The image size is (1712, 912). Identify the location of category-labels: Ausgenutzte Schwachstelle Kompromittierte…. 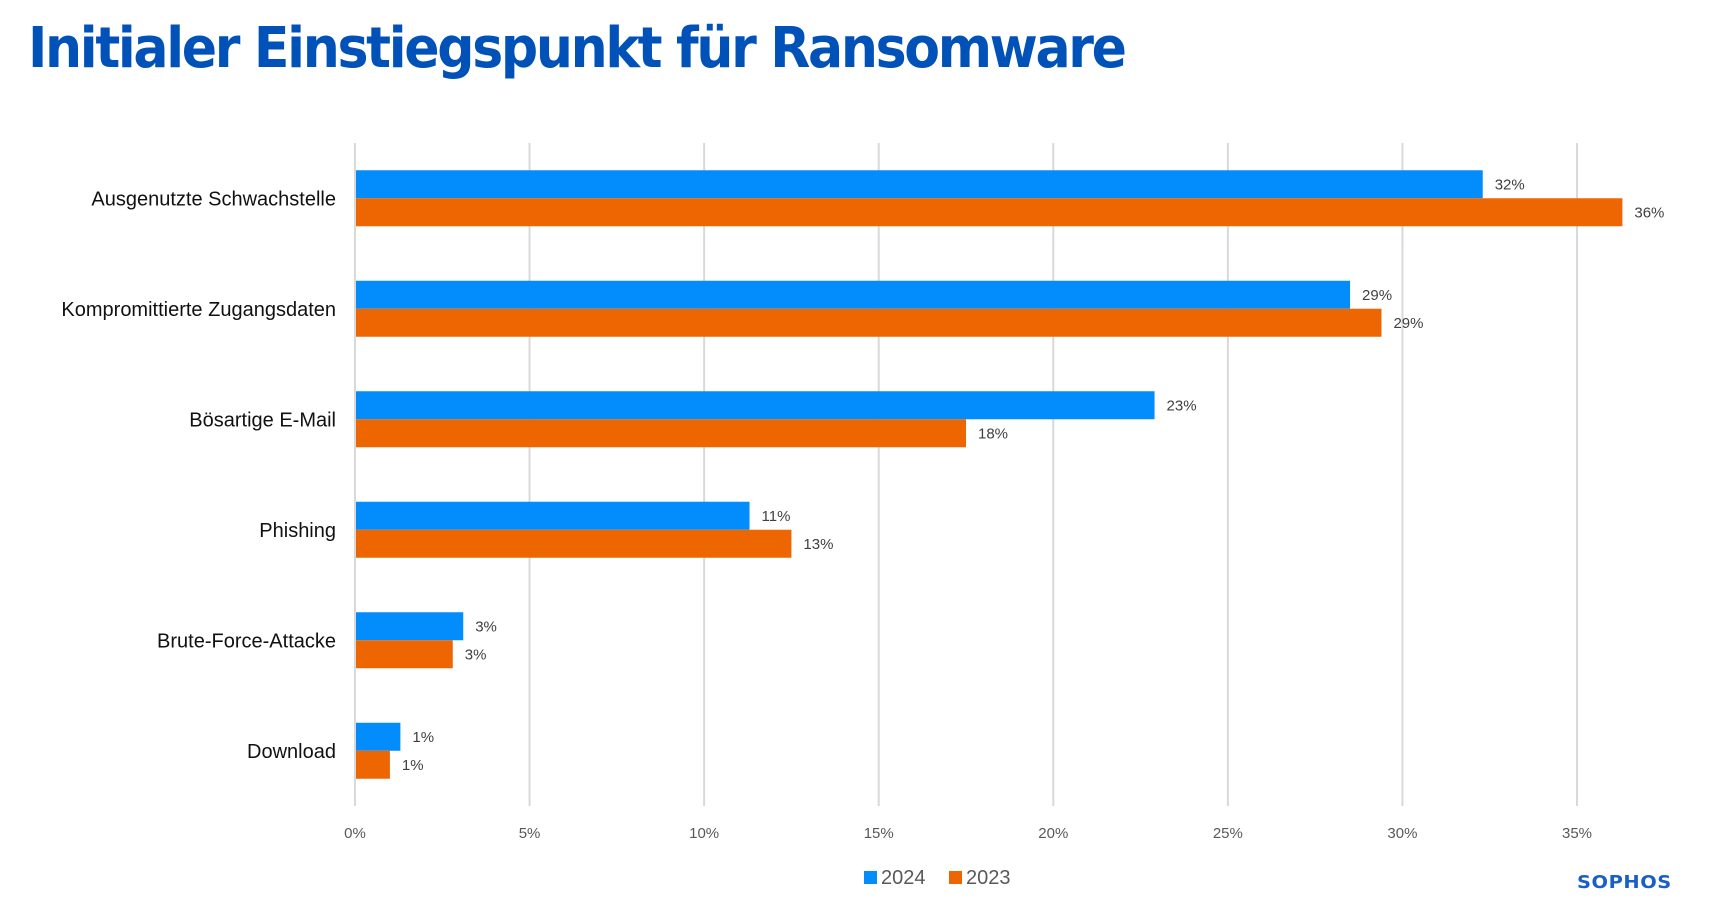
(198, 475).